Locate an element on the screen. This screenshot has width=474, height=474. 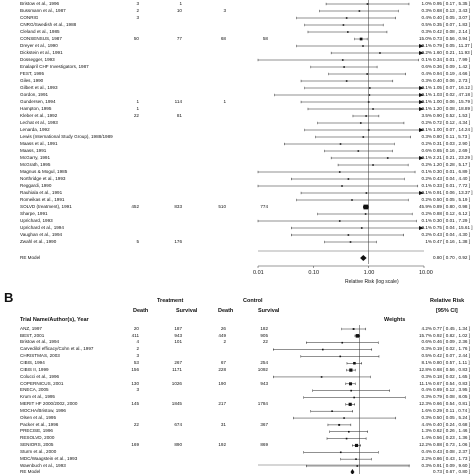
treatment-death: 4 is located at coordinates (137, 342).